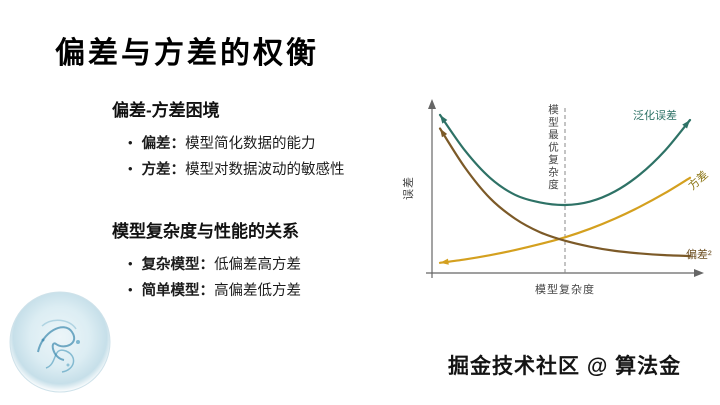 This screenshot has height=405, width=720. I want to click on bullet-term: 偏差：, so click(163, 144).